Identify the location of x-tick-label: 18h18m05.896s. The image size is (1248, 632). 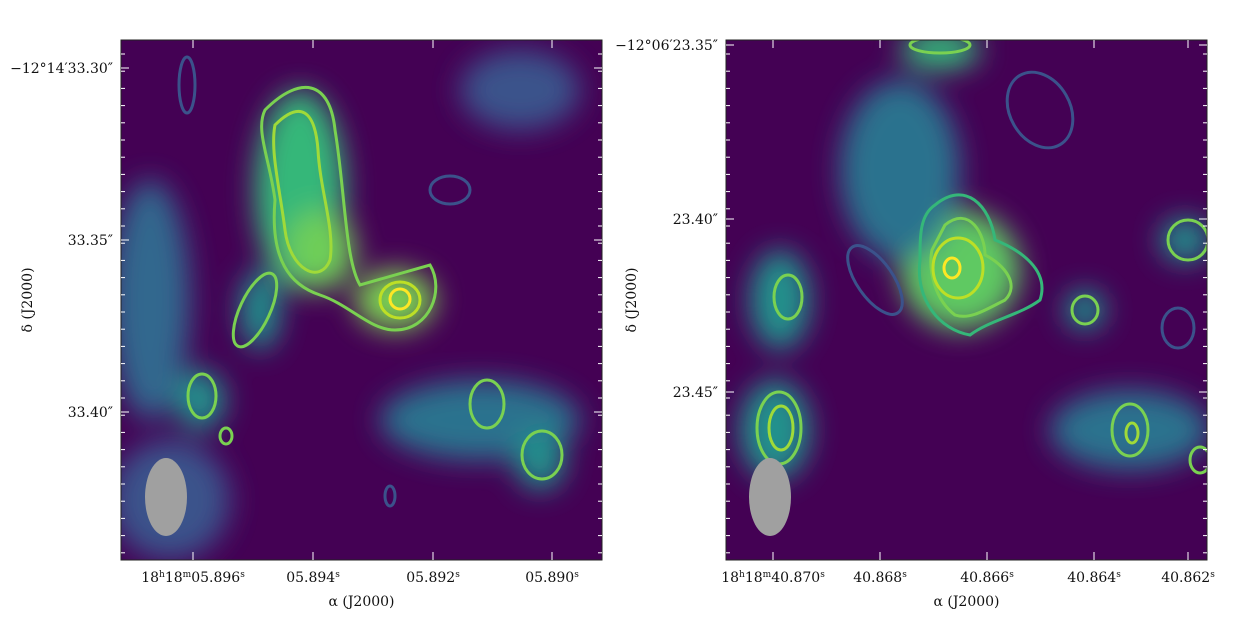
(193, 578).